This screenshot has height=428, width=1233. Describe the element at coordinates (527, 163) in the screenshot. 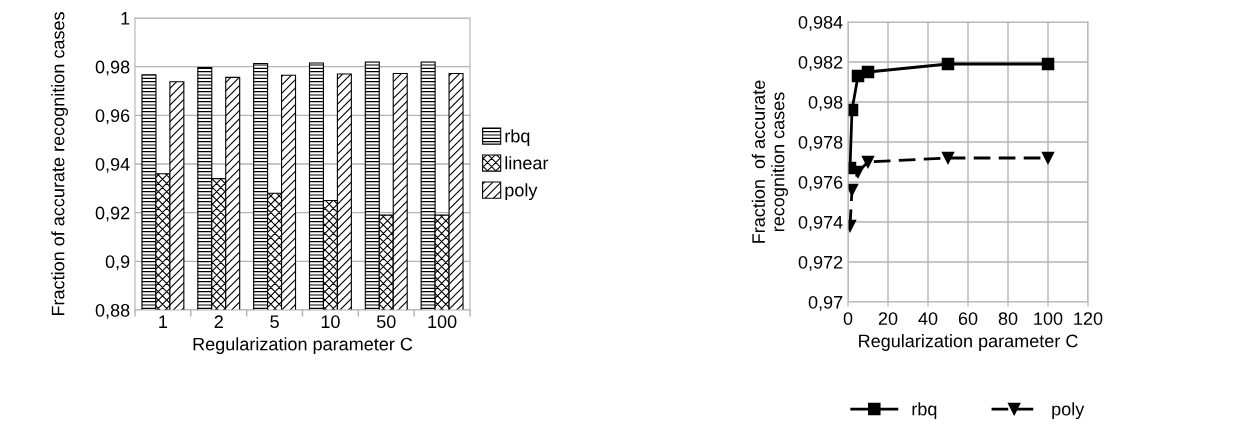

I see `legend-label: linear` at that location.